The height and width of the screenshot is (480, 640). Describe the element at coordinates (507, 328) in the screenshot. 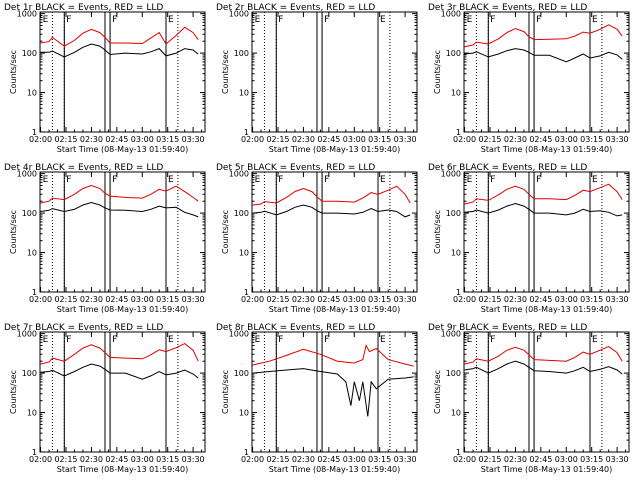

I see `panel-title: Det 9r BLACK = Events, RED = LLD` at that location.